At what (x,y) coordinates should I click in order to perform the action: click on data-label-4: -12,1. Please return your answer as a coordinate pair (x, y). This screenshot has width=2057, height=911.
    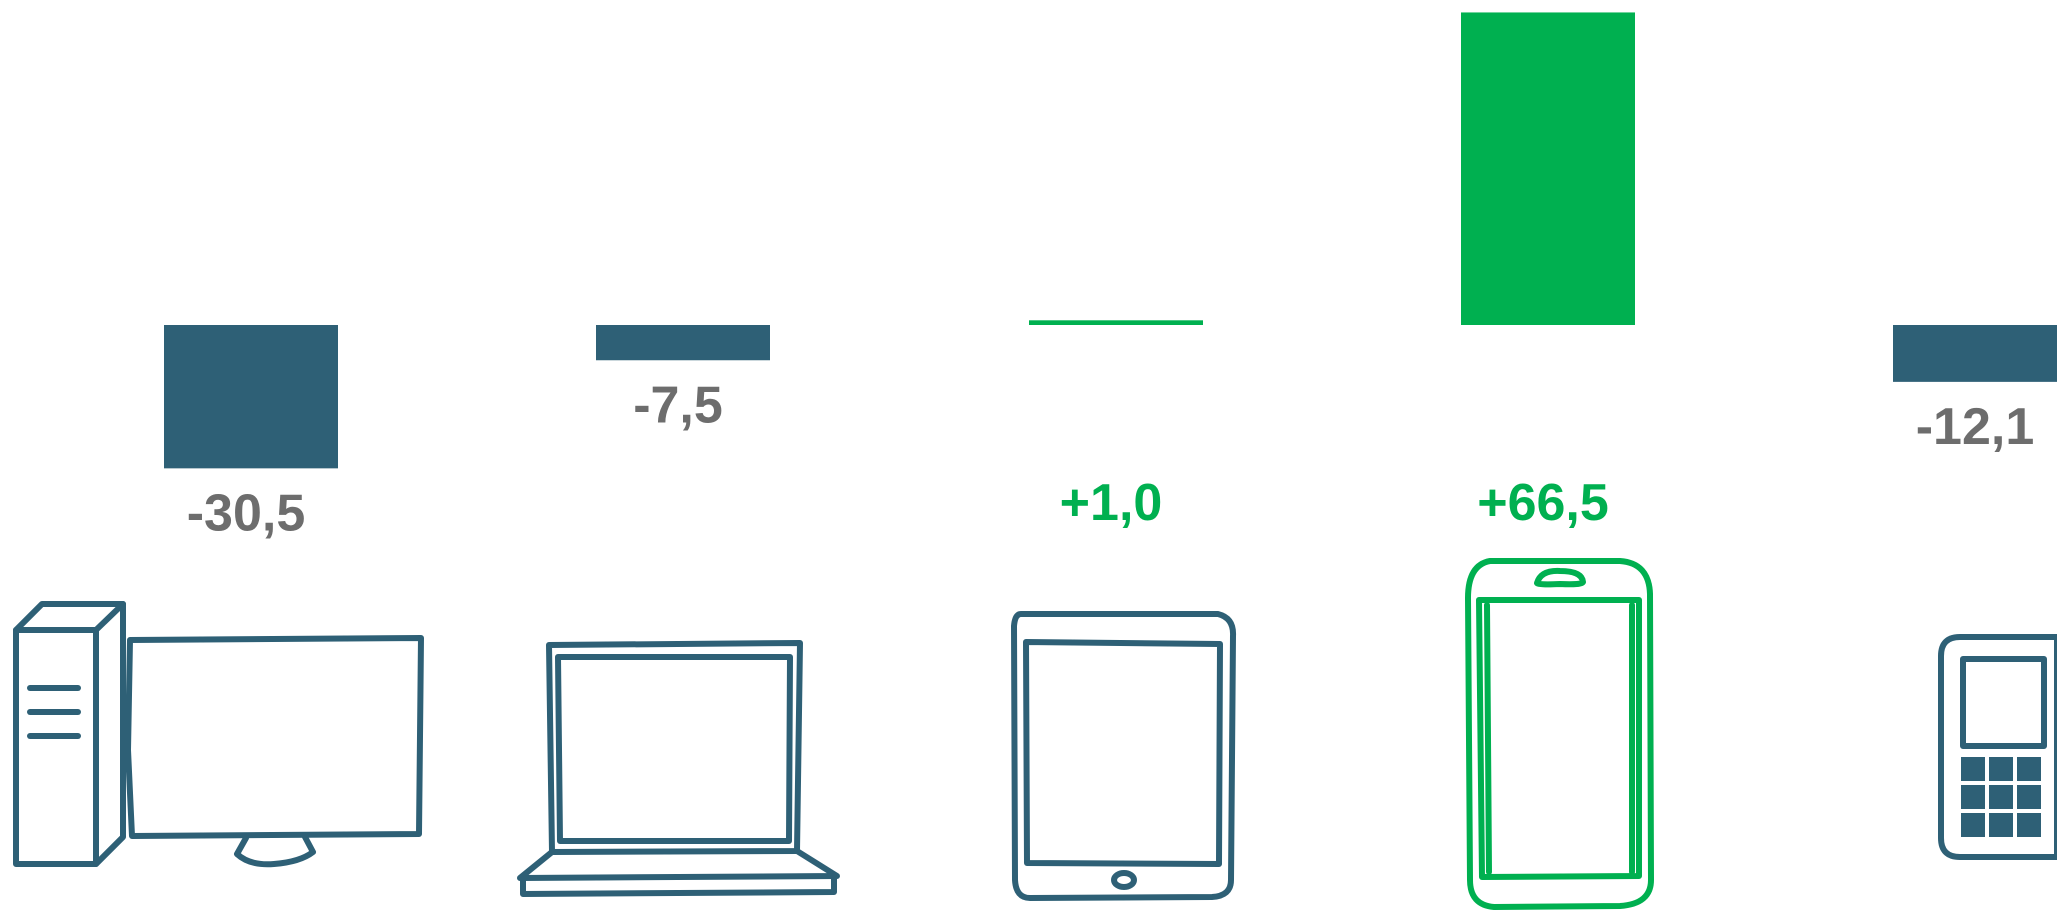
    Looking at the image, I should click on (1975, 427).